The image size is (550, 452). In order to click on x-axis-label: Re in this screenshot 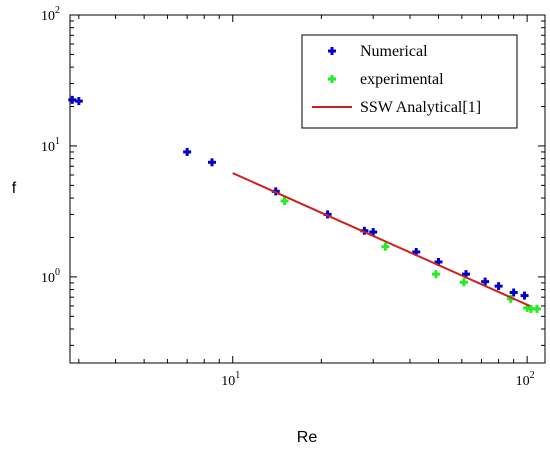, I will do `click(307, 437)`.